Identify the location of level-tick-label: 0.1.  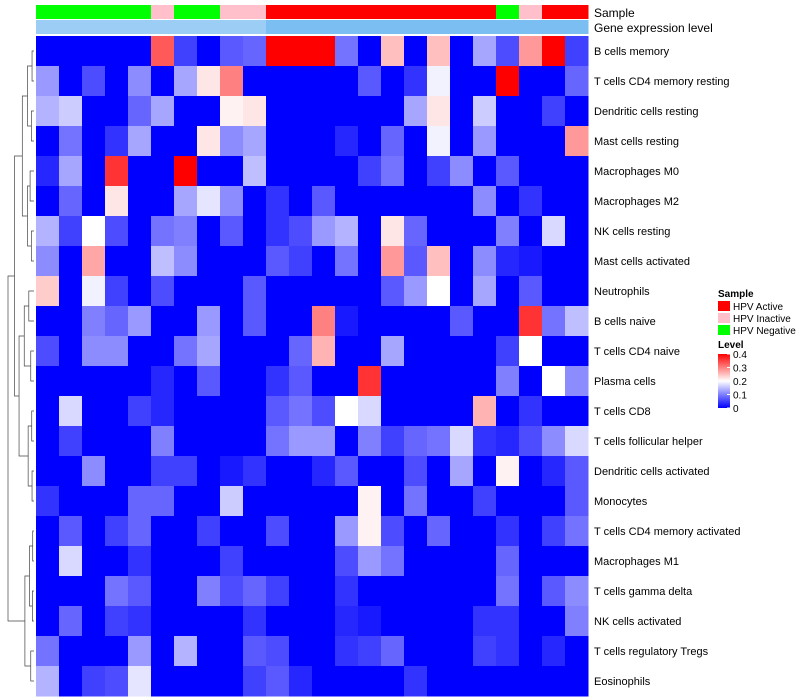
(740, 396).